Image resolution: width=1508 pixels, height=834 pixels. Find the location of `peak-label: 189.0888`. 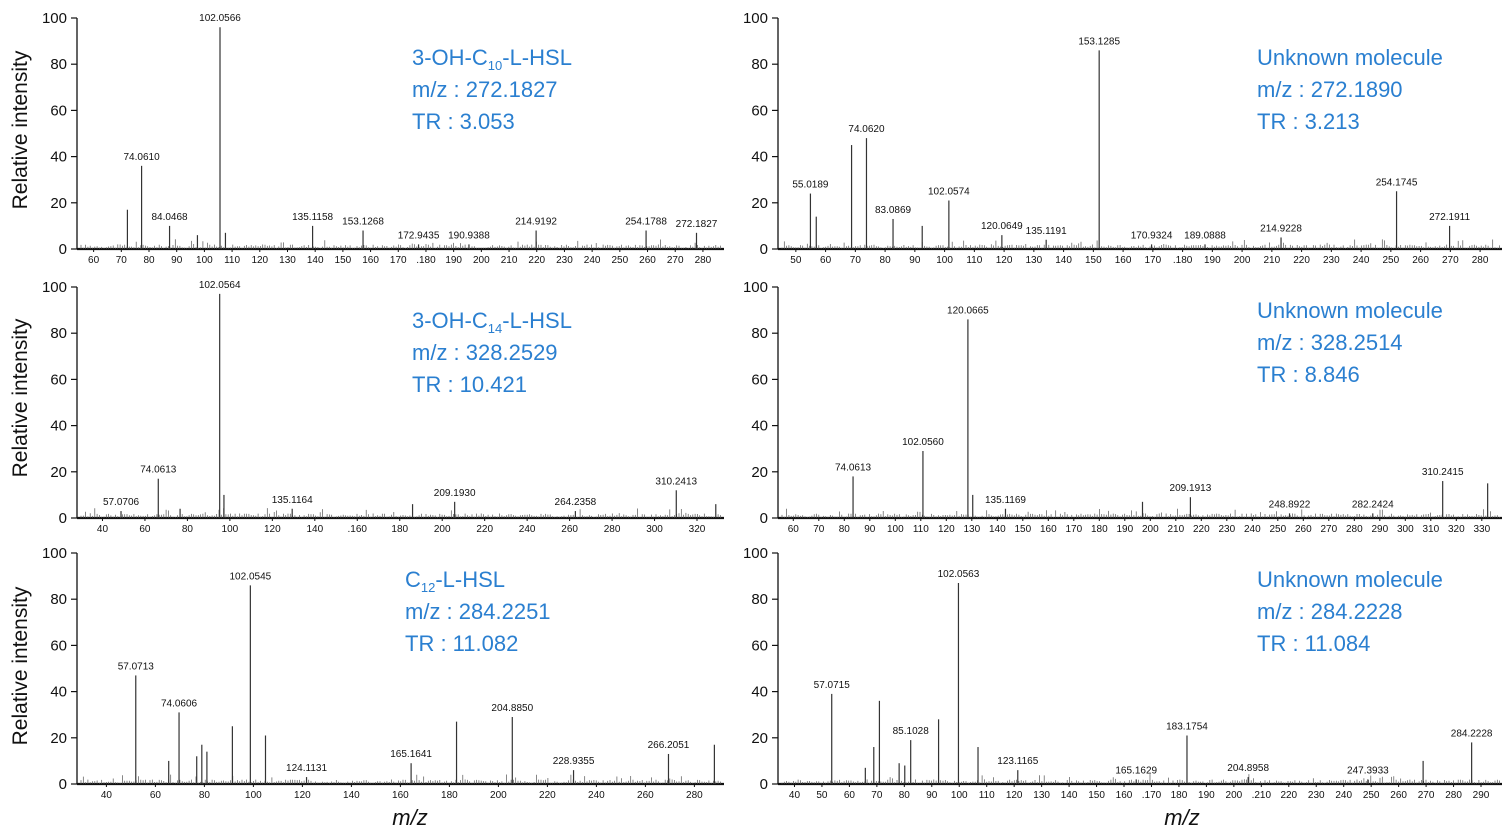

peak-label: 189.0888 is located at coordinates (1205, 235).